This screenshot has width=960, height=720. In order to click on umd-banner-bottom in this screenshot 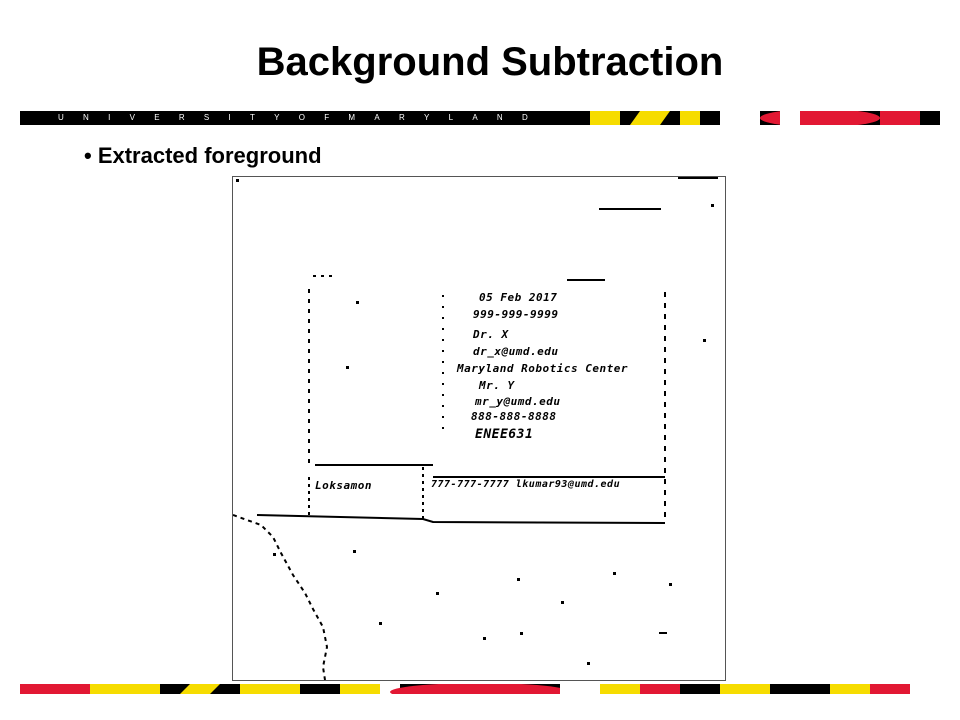, I will do `click(481, 689)`.